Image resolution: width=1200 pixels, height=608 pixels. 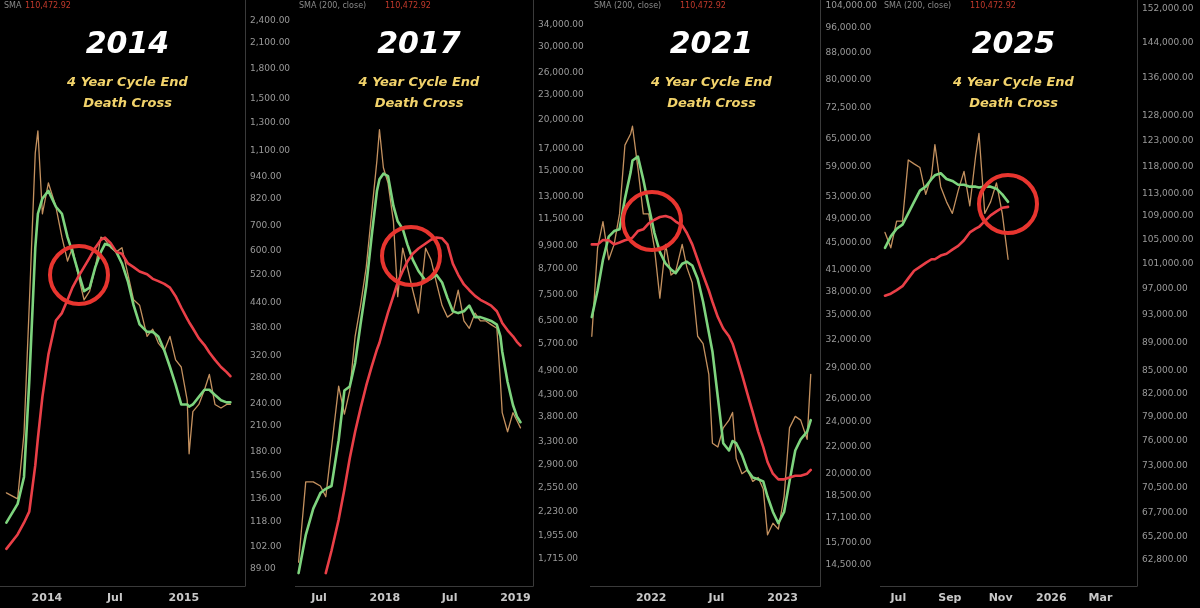 What do you see at coordinates (558, 267) in the screenshot?
I see `y-tick-label: 8,700.00` at bounding box center [558, 267].